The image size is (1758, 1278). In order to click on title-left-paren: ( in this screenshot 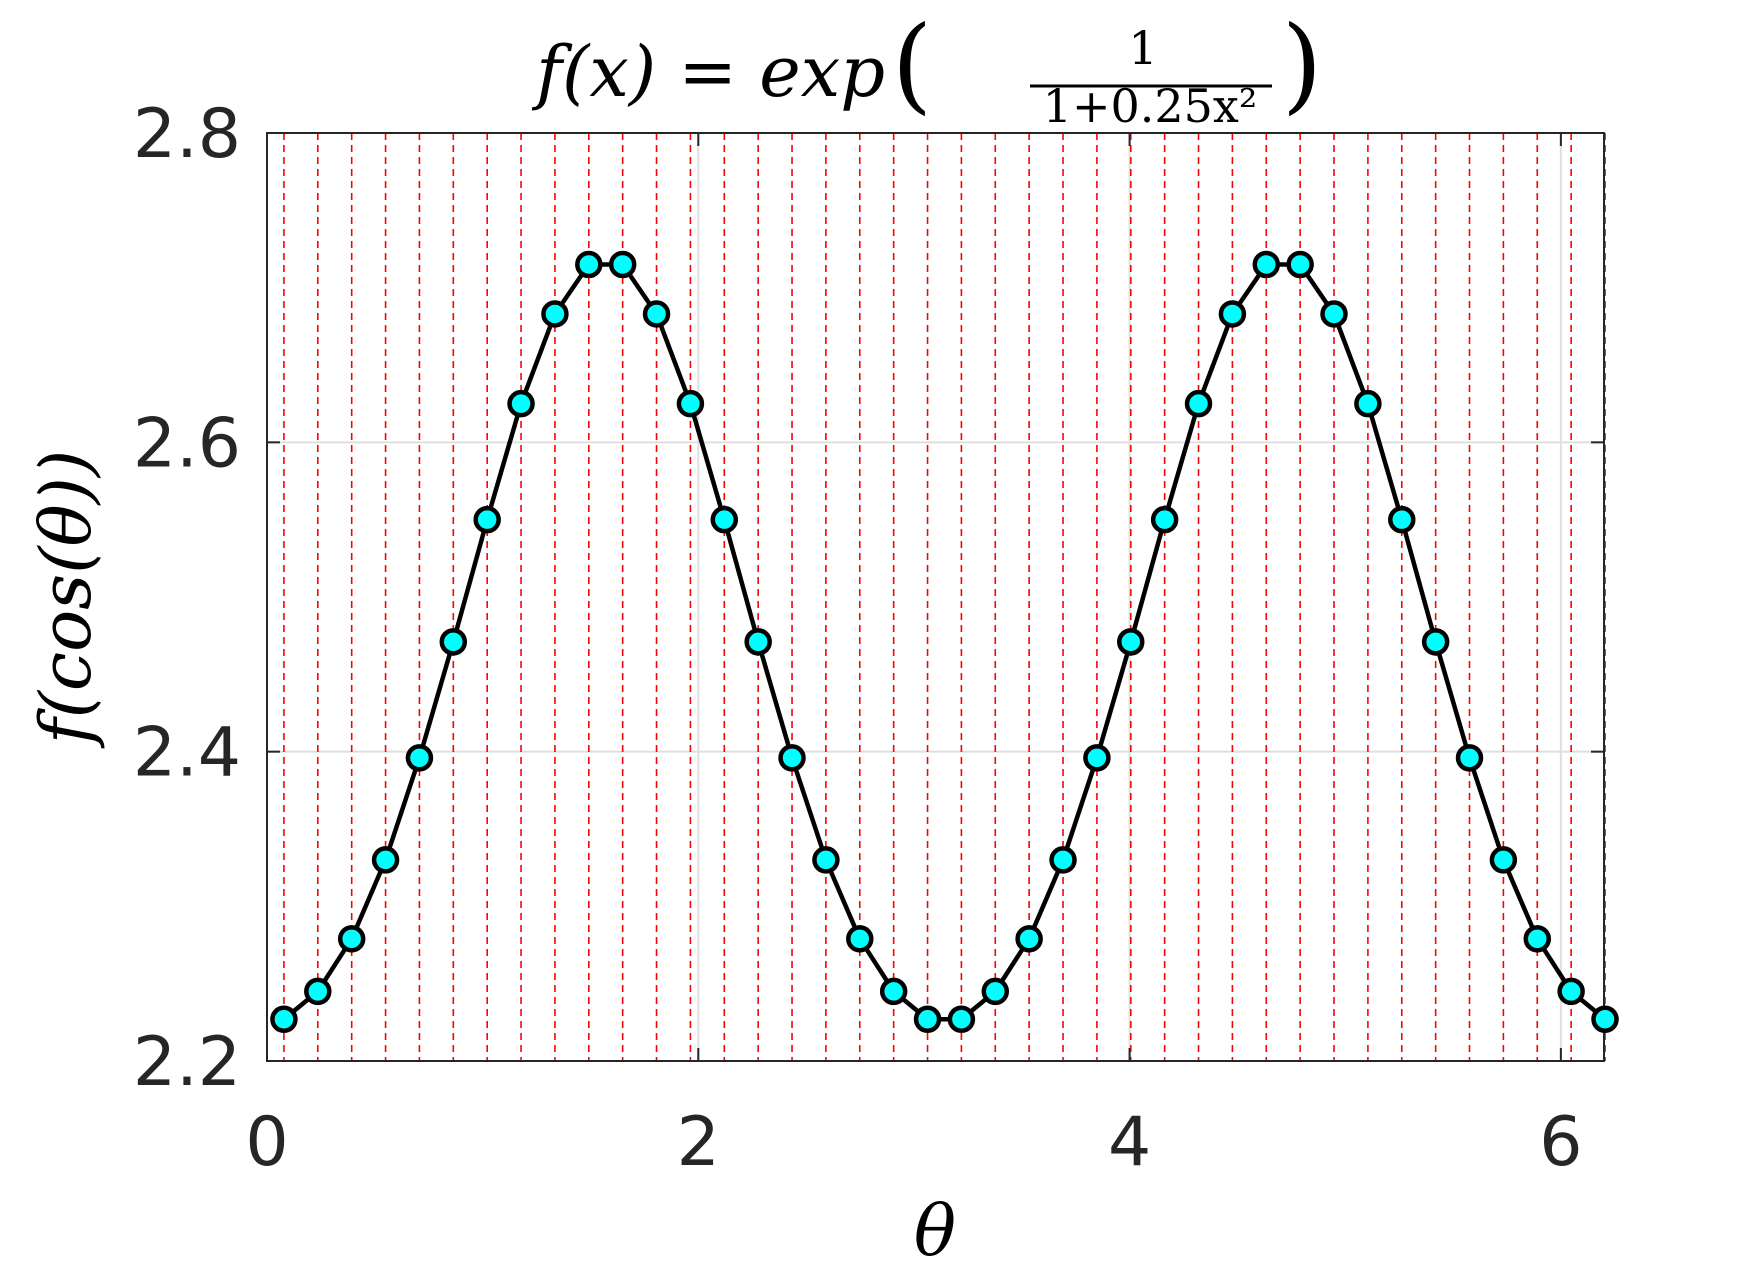, I will do `click(912, 64)`.